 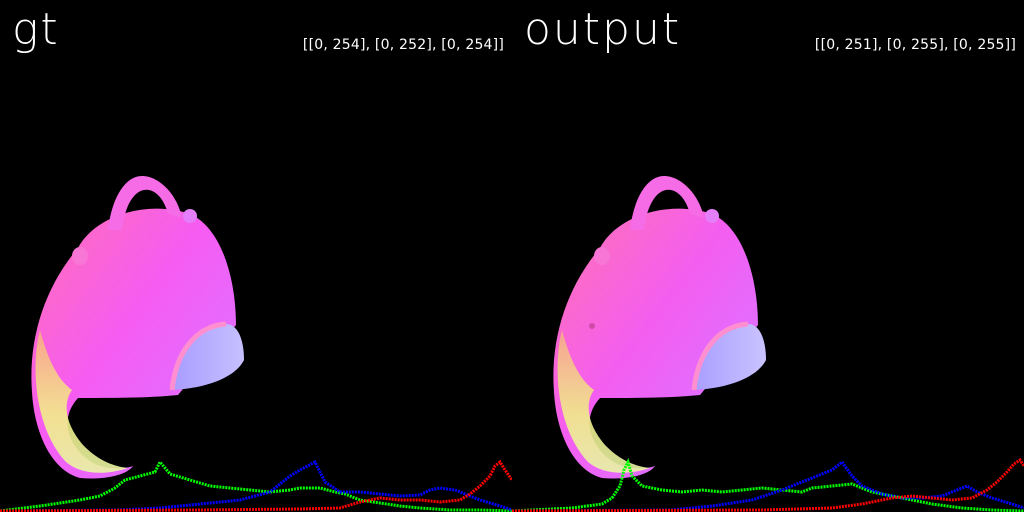 I want to click on gt-histogram-green, so click(x=256, y=485).